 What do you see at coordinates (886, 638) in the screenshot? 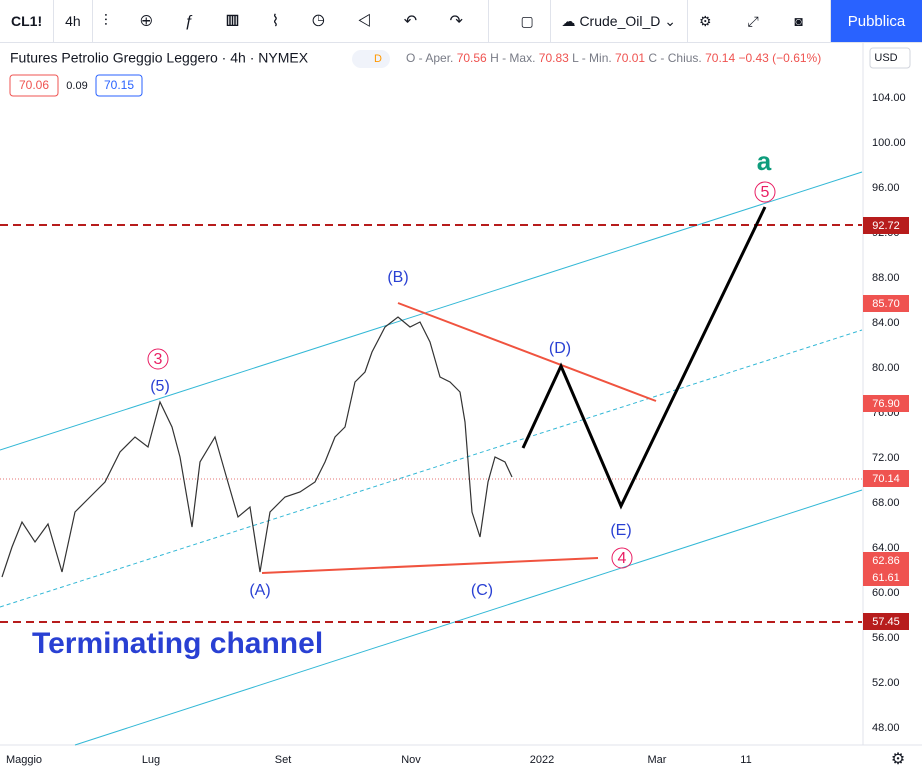
I see `price-tick: 56.00` at bounding box center [886, 638].